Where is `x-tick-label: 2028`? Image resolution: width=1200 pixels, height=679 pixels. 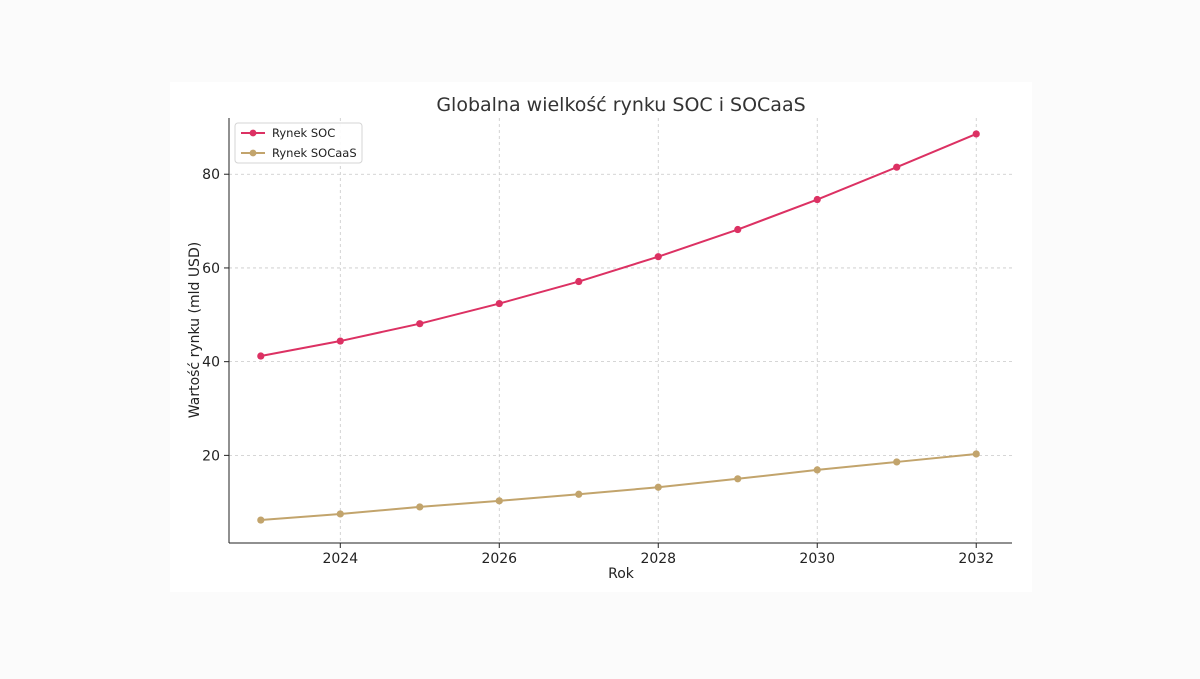
x-tick-label: 2028 is located at coordinates (658, 559).